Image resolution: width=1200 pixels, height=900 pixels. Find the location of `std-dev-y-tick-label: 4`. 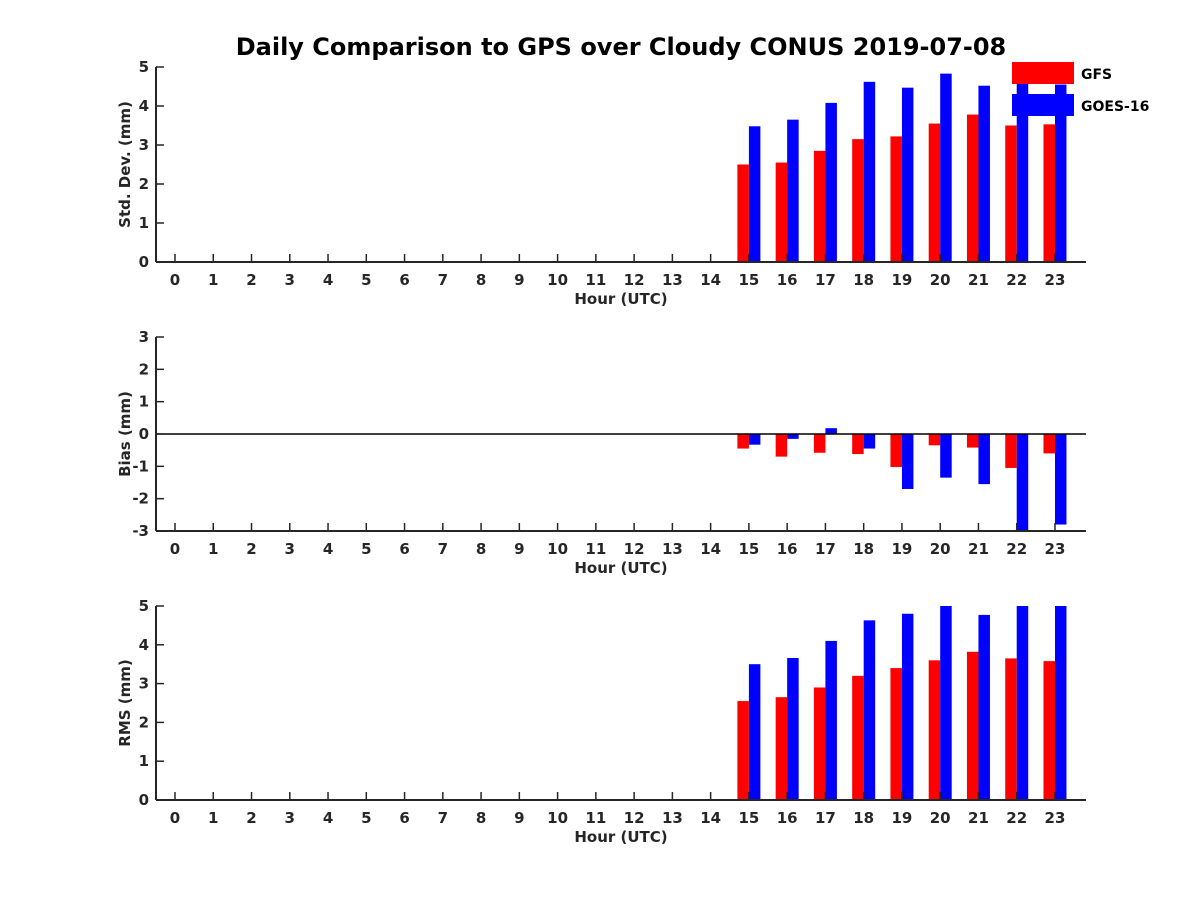

std-dev-y-tick-label: 4 is located at coordinates (144, 106).